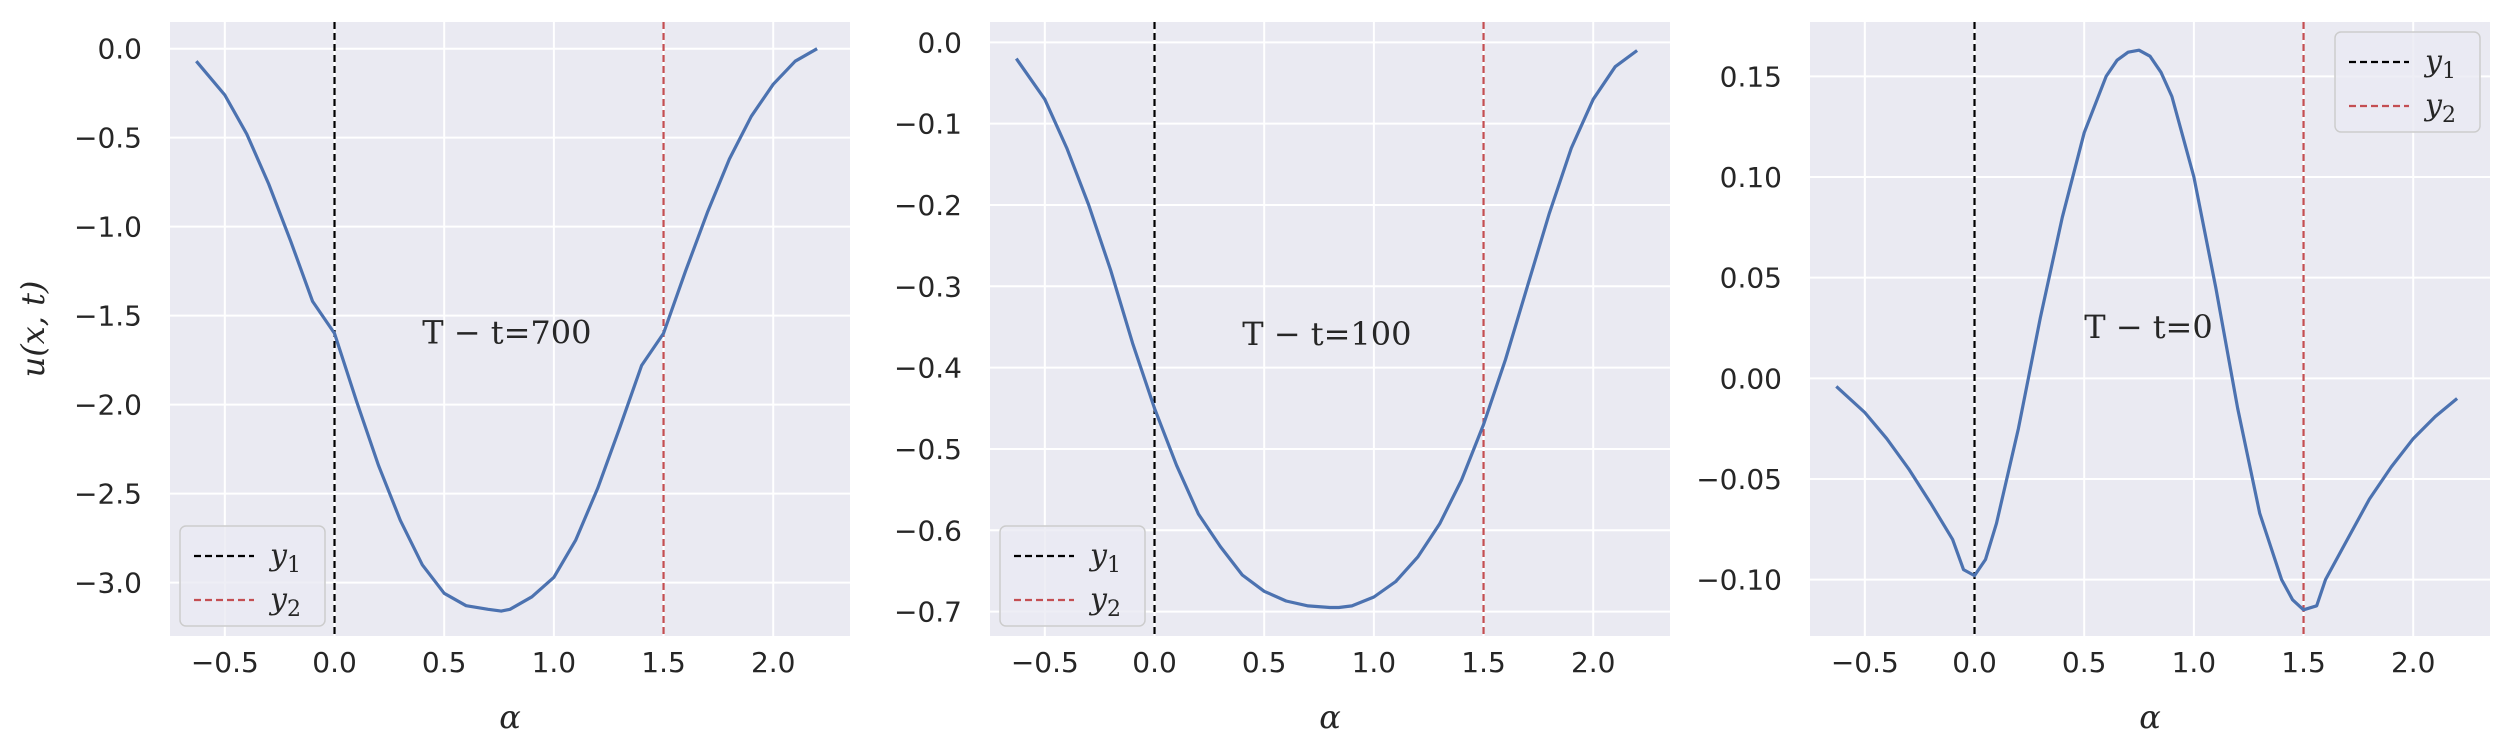 The width and height of the screenshot is (2510, 755). What do you see at coordinates (1751, 378) in the screenshot?
I see `y-tick-label: 0.00` at bounding box center [1751, 378].